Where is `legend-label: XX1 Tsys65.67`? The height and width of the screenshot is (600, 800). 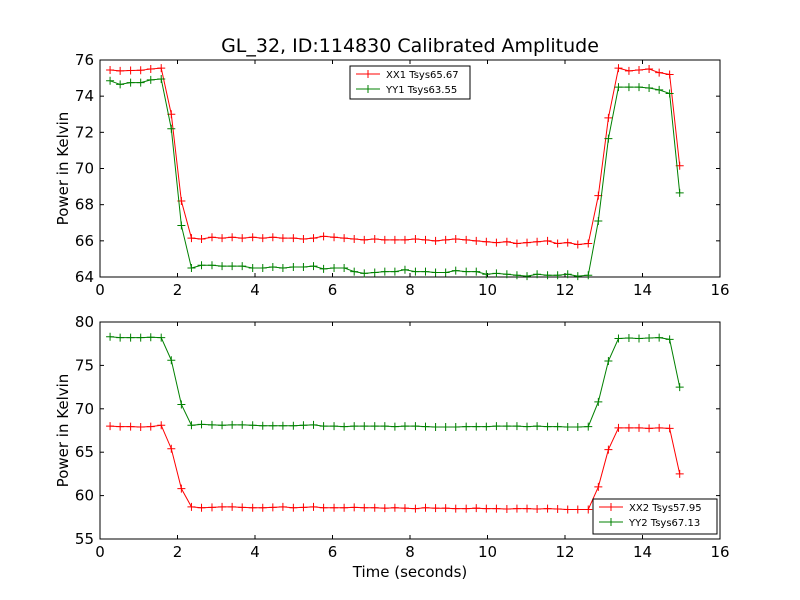 legend-label: XX1 Tsys65.67 is located at coordinates (422, 75).